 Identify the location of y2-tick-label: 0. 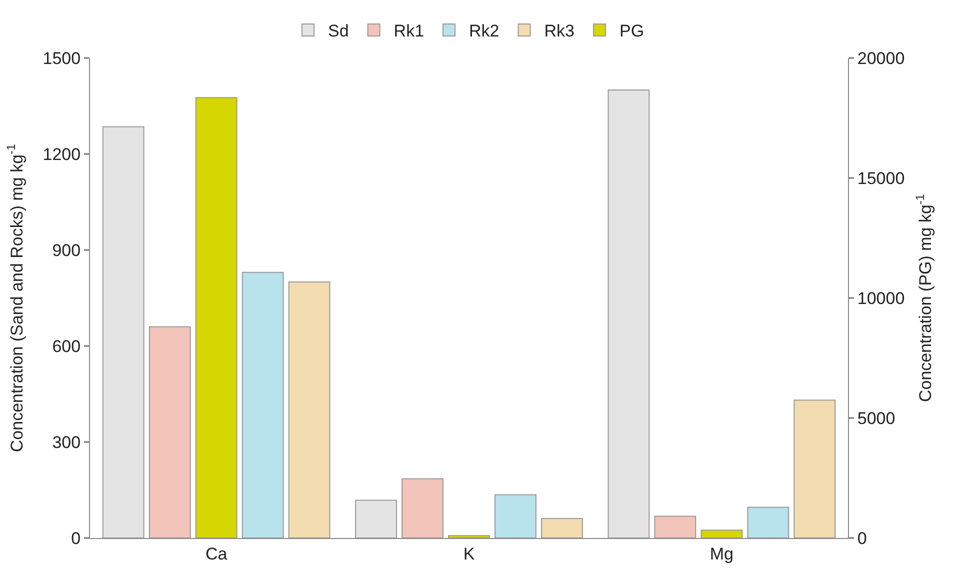
(862, 538).